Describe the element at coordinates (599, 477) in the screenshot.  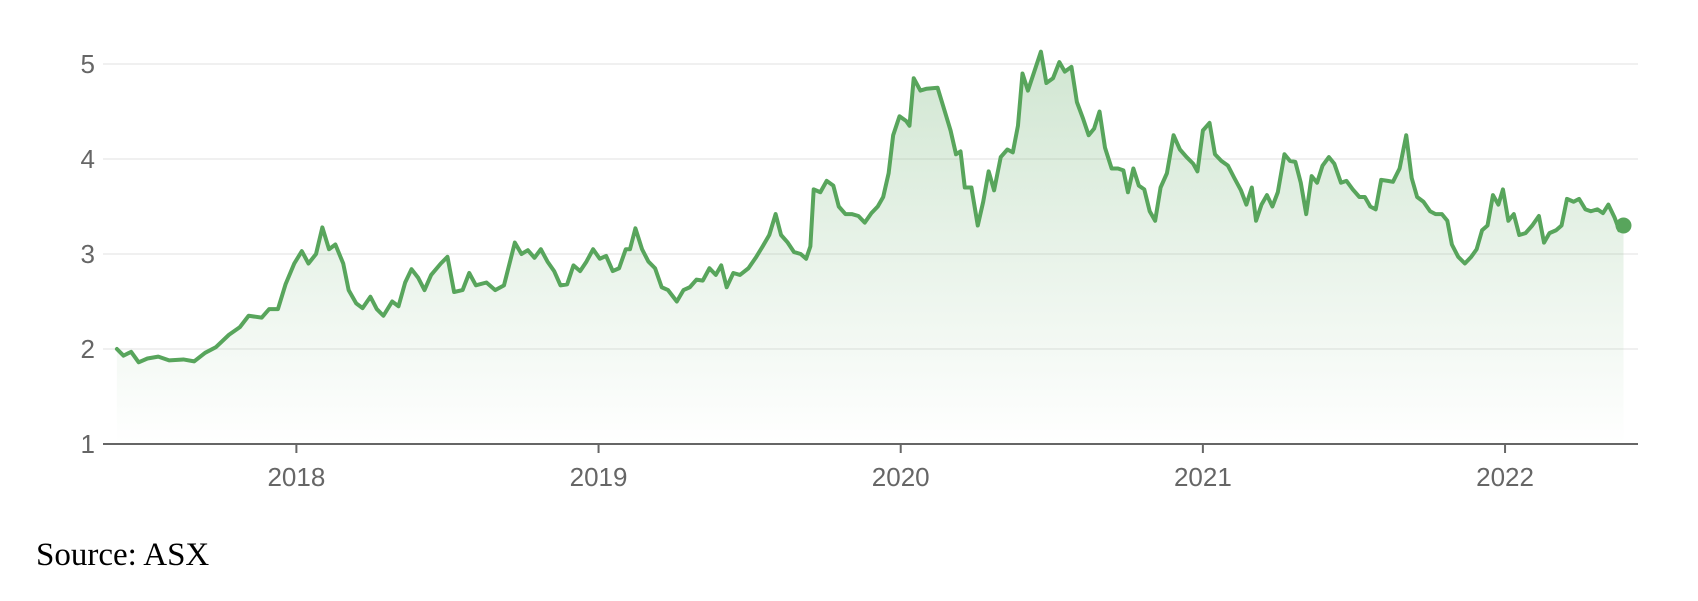
I see `x-tick-label: 2019` at that location.